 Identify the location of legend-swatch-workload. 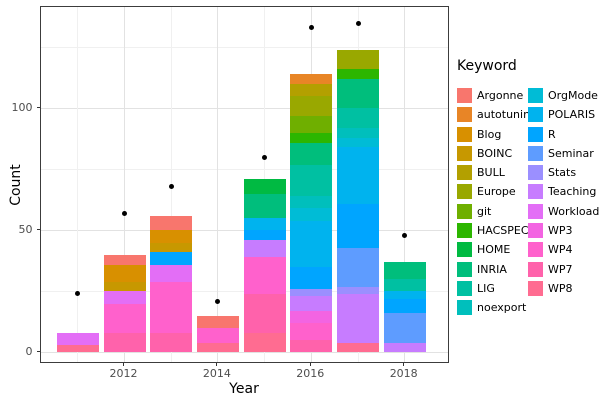
(535, 211).